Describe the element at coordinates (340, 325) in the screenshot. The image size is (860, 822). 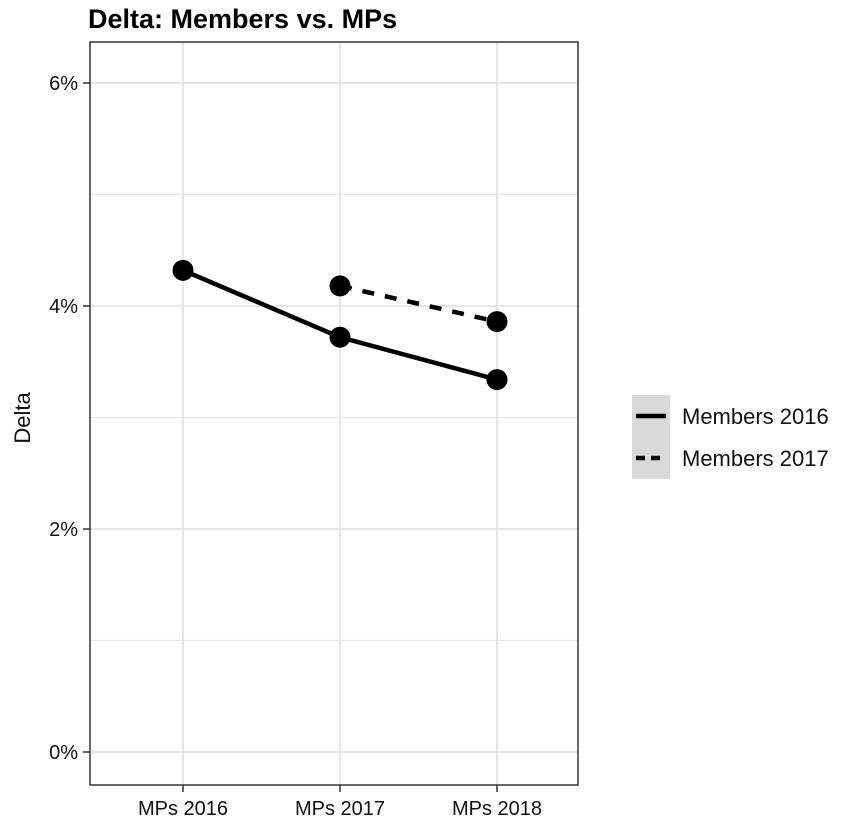
I see `data-points` at that location.